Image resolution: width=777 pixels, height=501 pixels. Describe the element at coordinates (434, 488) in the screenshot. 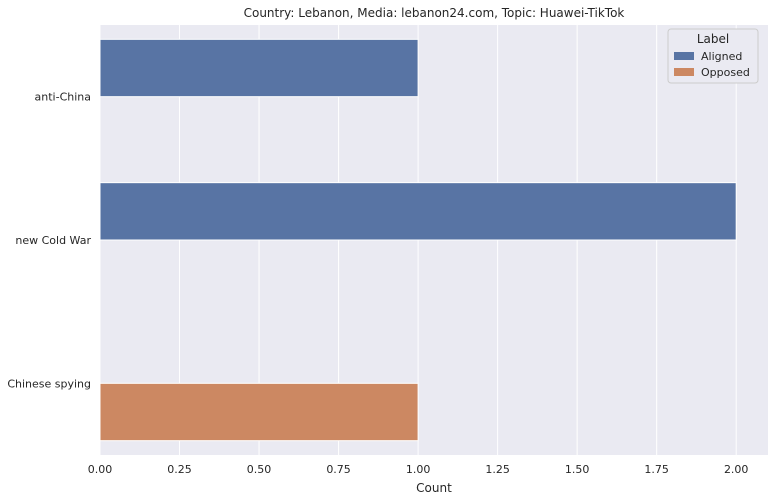

I see `x-axis-label: Count` at that location.